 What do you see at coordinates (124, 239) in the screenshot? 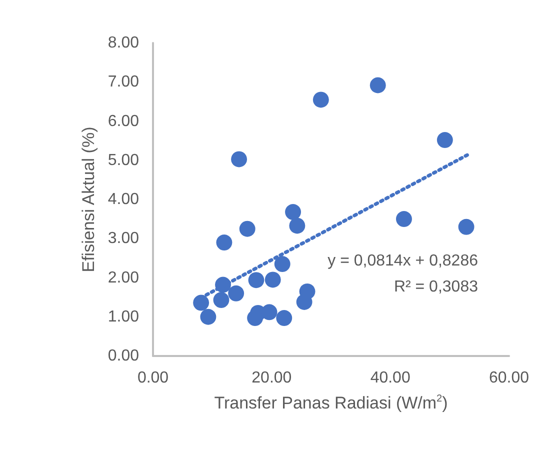
I see `y-tick-label: 3.00` at bounding box center [124, 239].